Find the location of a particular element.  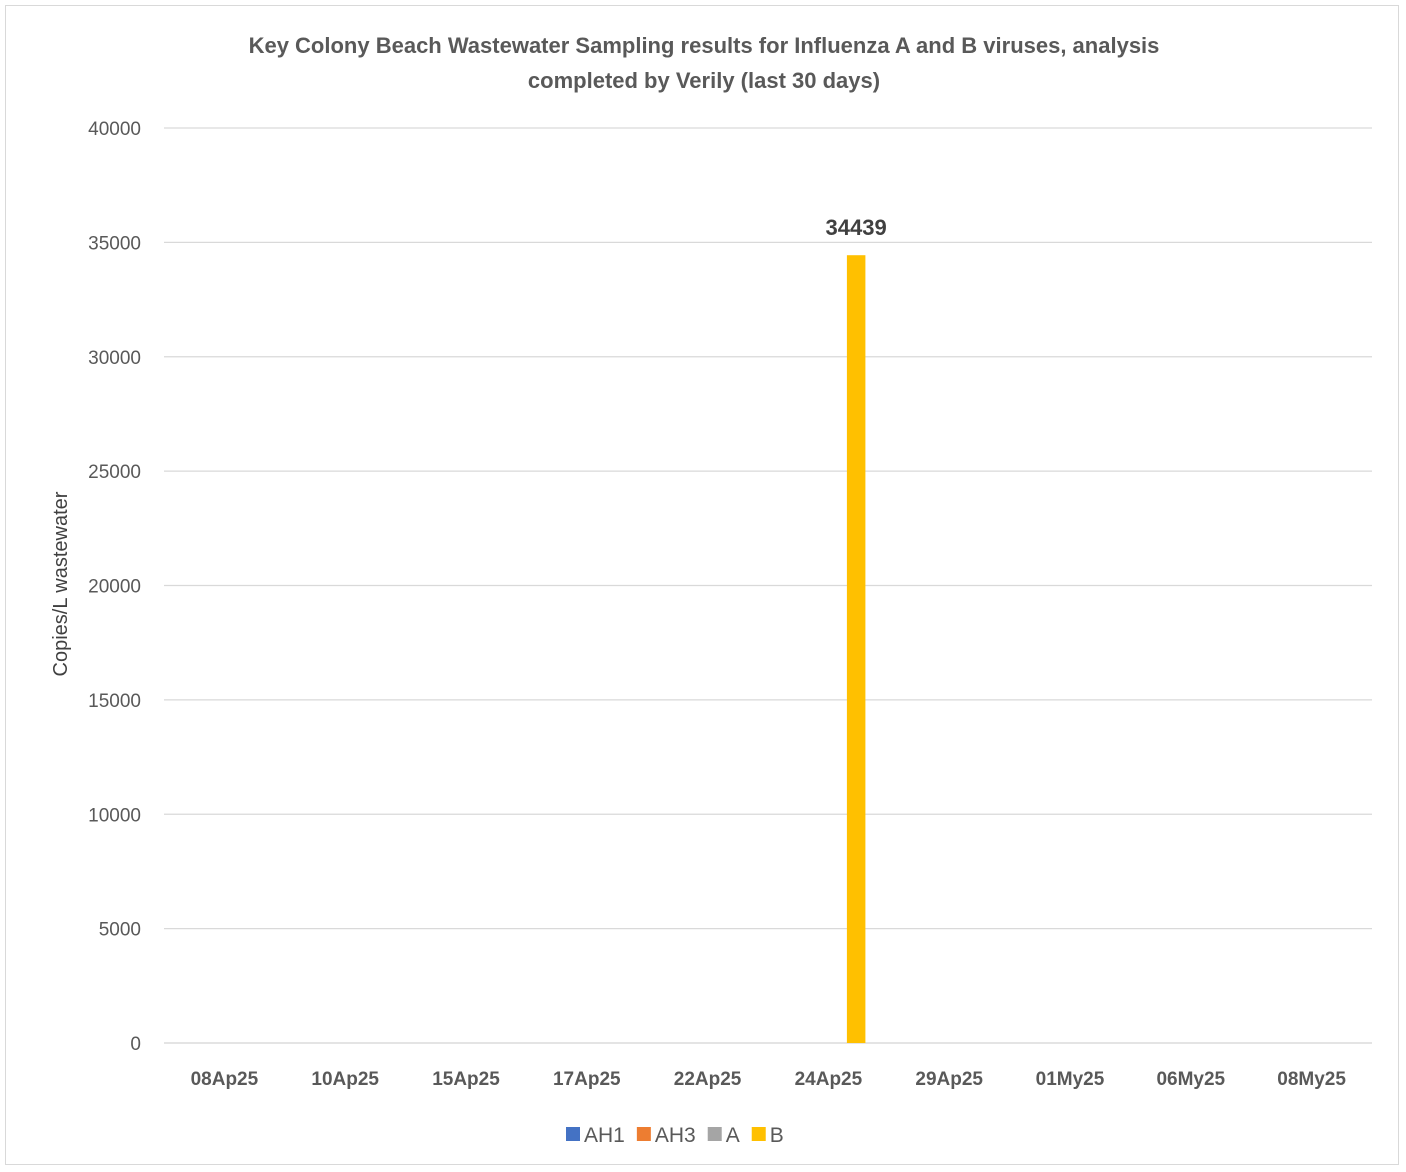

y-axis-ticks: 0 5000 10000 15000 20000 25000 30000 35000 40000 is located at coordinates (114, 587).